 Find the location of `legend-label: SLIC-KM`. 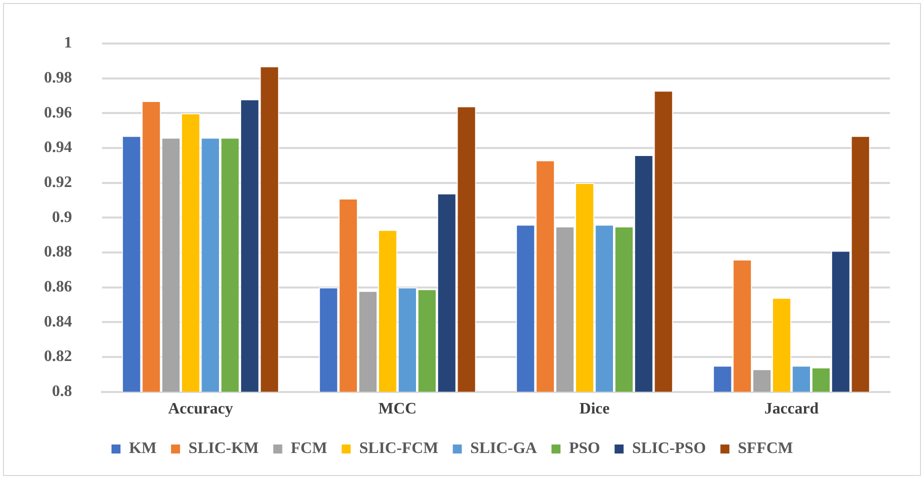

legend-label: SLIC-KM is located at coordinates (223, 449).